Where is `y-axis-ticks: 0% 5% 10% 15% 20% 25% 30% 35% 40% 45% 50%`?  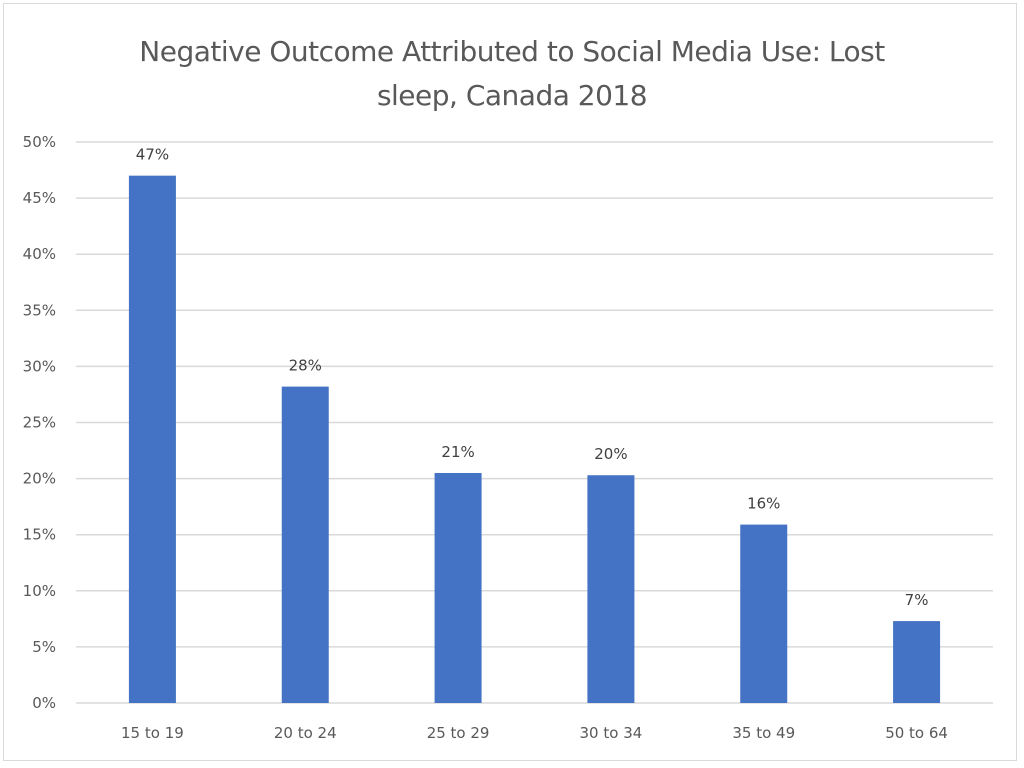
y-axis-ticks: 0% 5% 10% 15% 20% 25% 30% 35% 40% 45% 50% is located at coordinates (39, 422).